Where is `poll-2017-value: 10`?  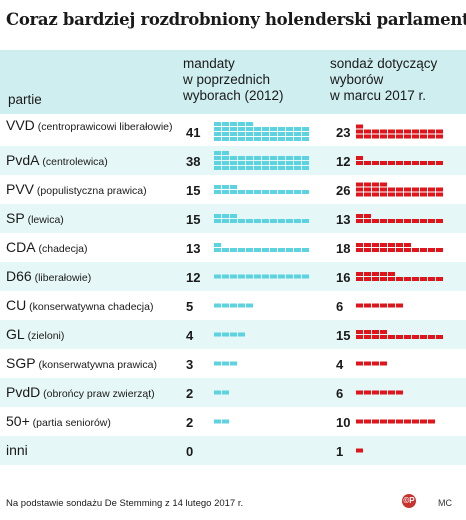
poll-2017-value: 10 is located at coordinates (343, 422).